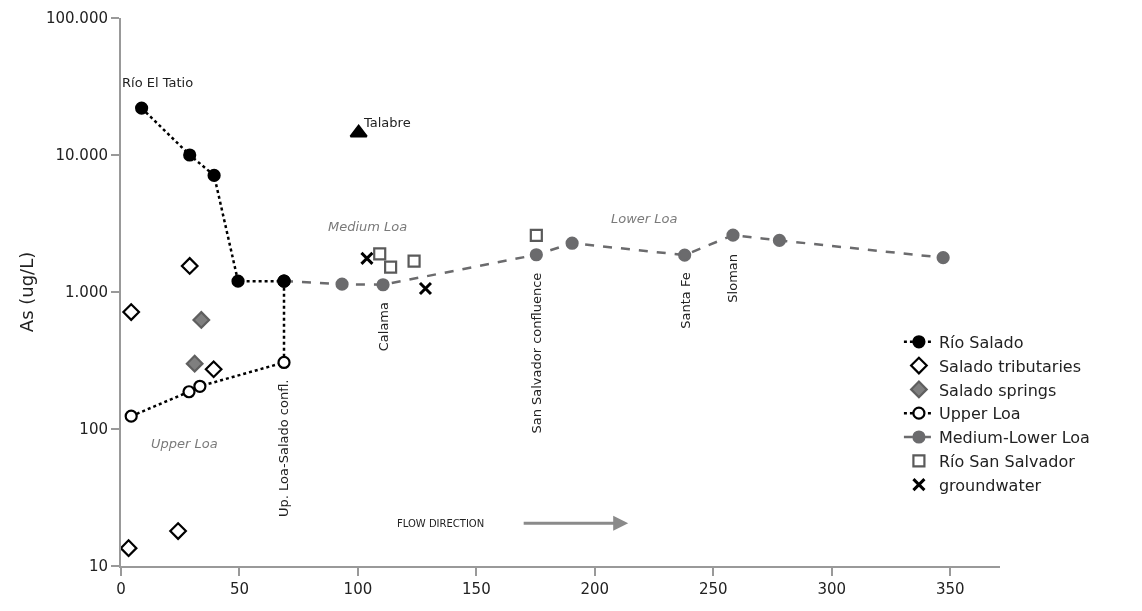 The height and width of the screenshot is (611, 1142). What do you see at coordinates (358, 589) in the screenshot?
I see `x-tick-label: 100` at bounding box center [358, 589].